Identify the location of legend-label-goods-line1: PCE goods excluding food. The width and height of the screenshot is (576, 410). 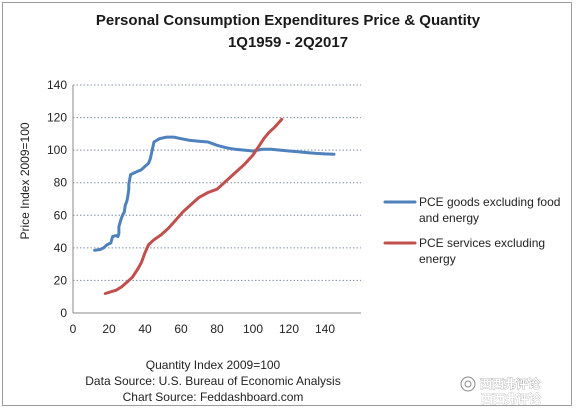
(489, 202).